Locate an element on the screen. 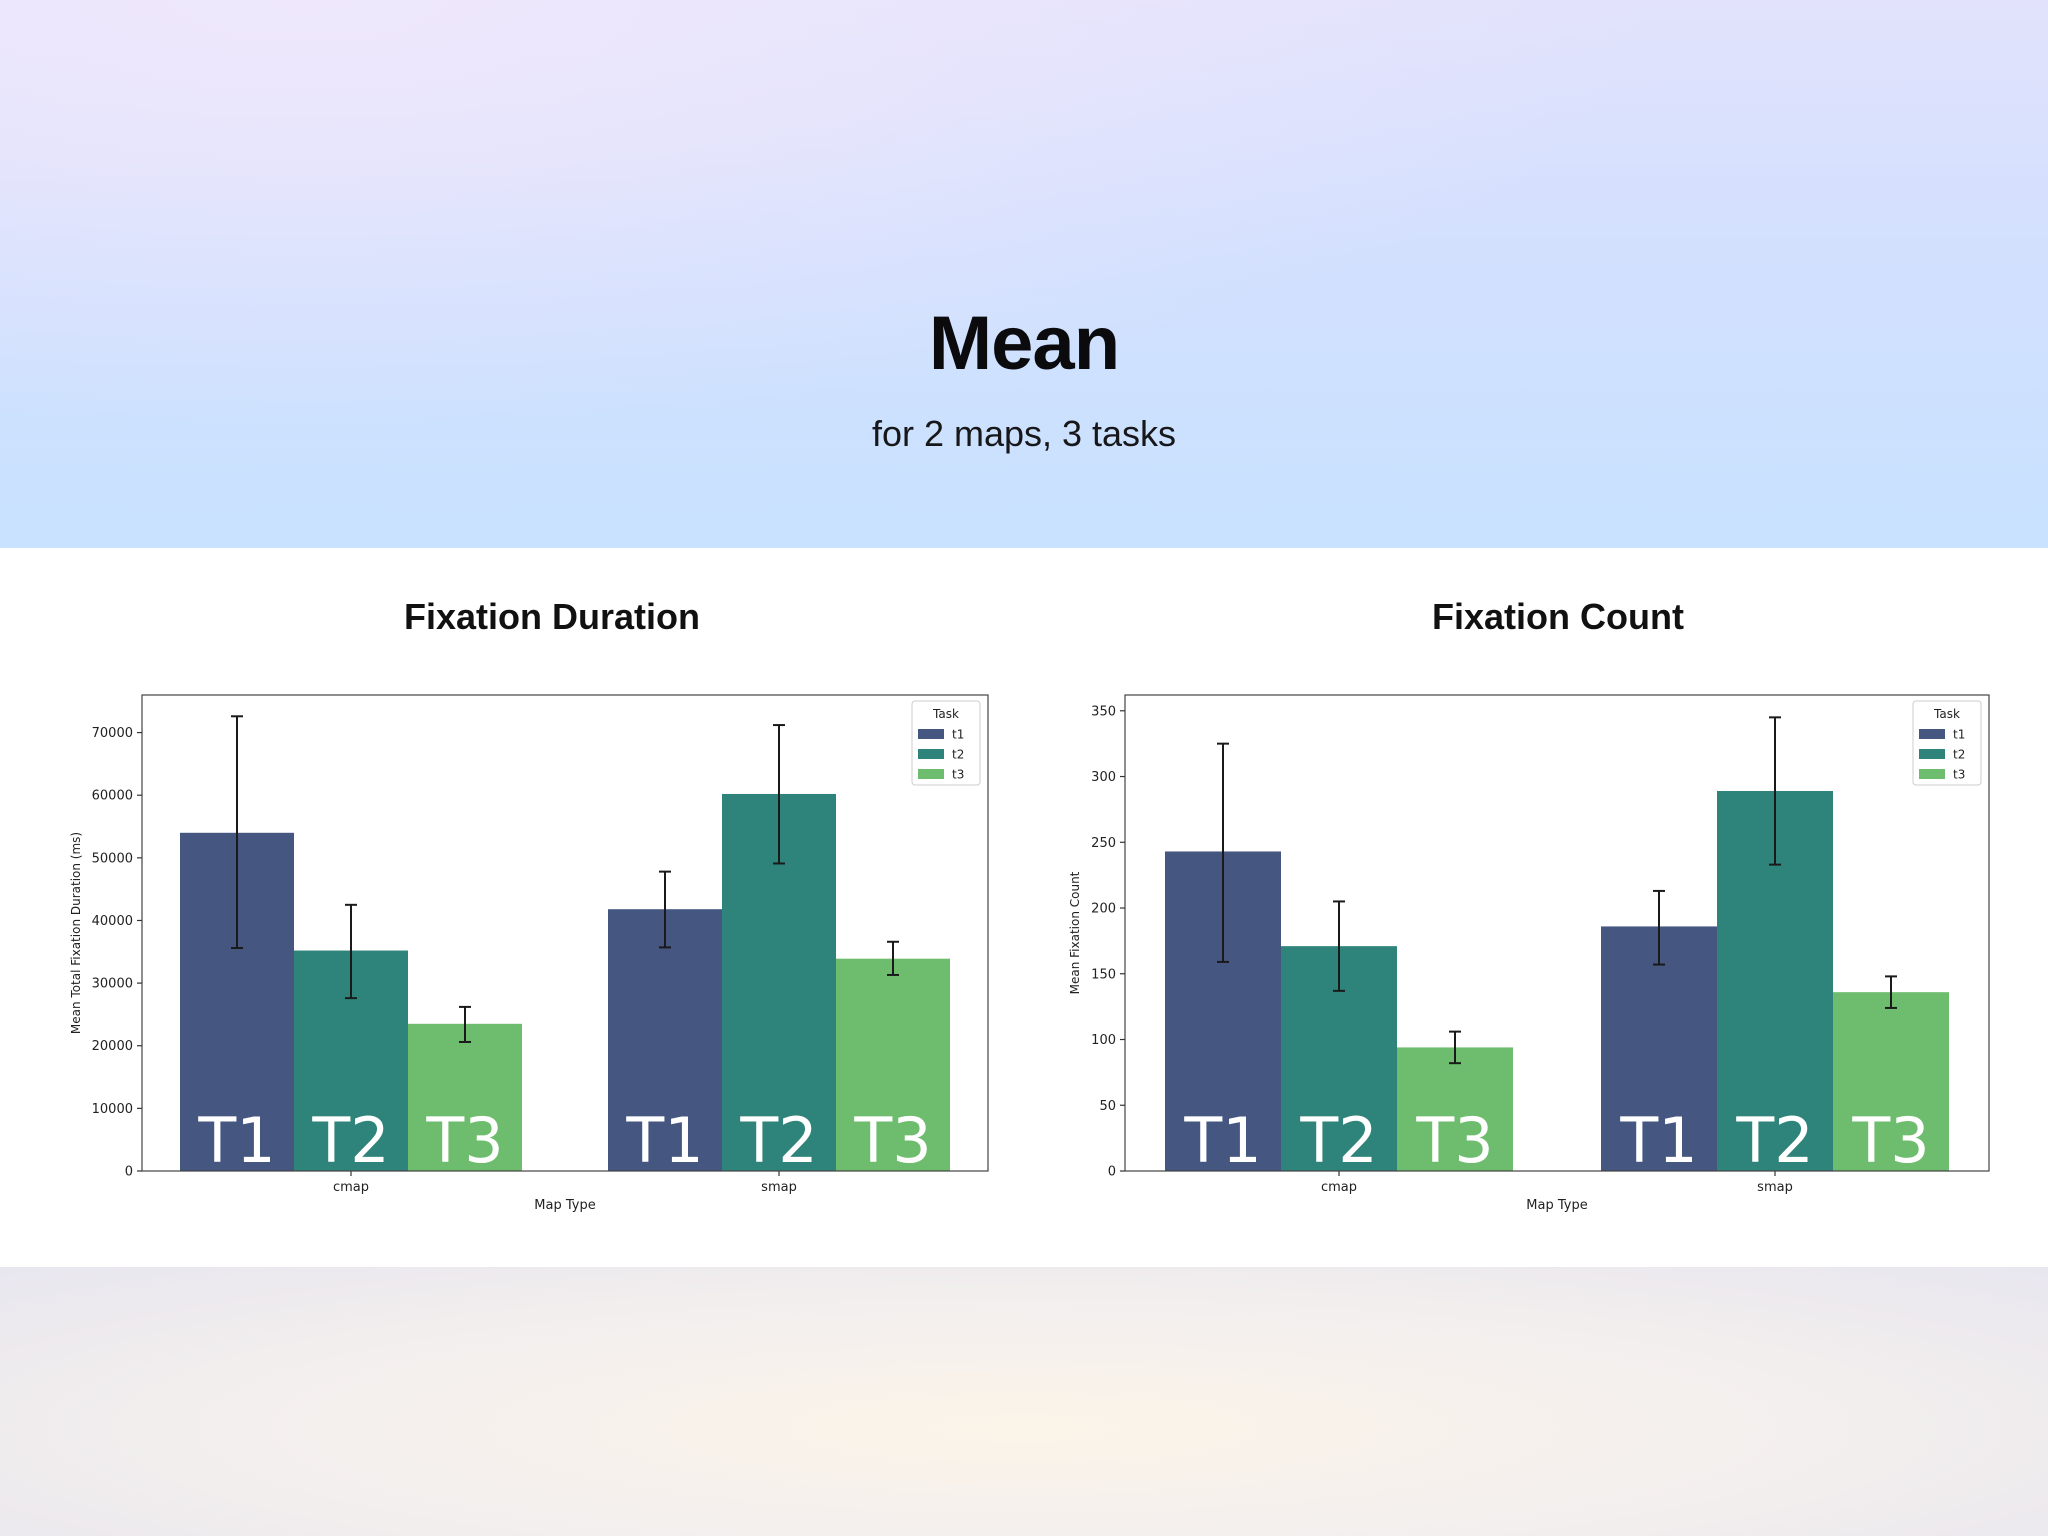  page-title: Mean is located at coordinates (1024, 343).